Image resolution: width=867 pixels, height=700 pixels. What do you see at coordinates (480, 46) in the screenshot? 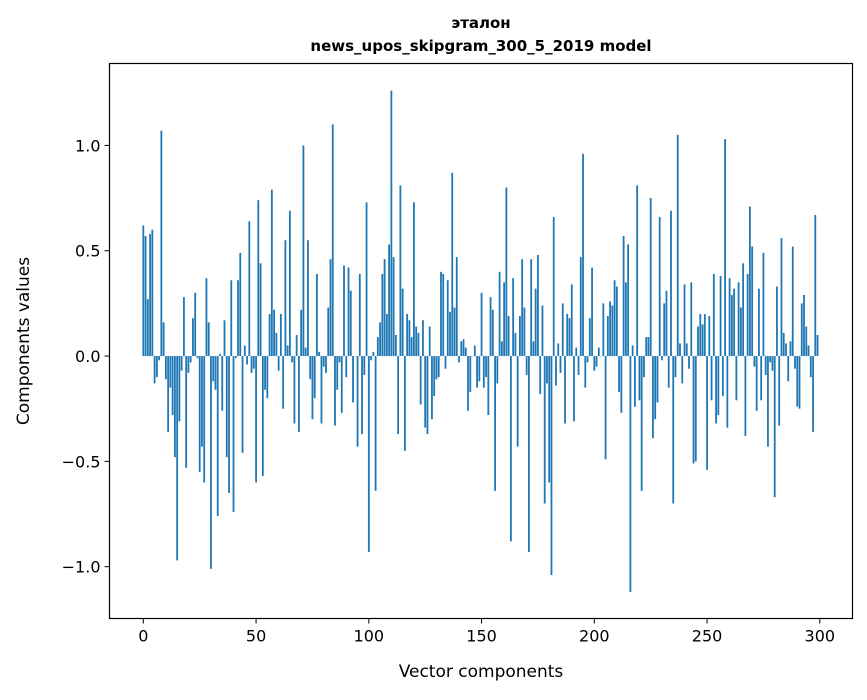
I see `chart-title-line-2: news_upos_skipgram_300_5_2019 model` at bounding box center [480, 46].